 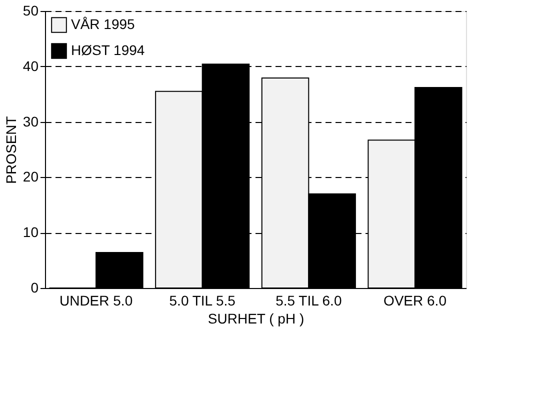 What do you see at coordinates (415, 300) in the screenshot?
I see `x-tick-label: OVER 6.0` at bounding box center [415, 300].